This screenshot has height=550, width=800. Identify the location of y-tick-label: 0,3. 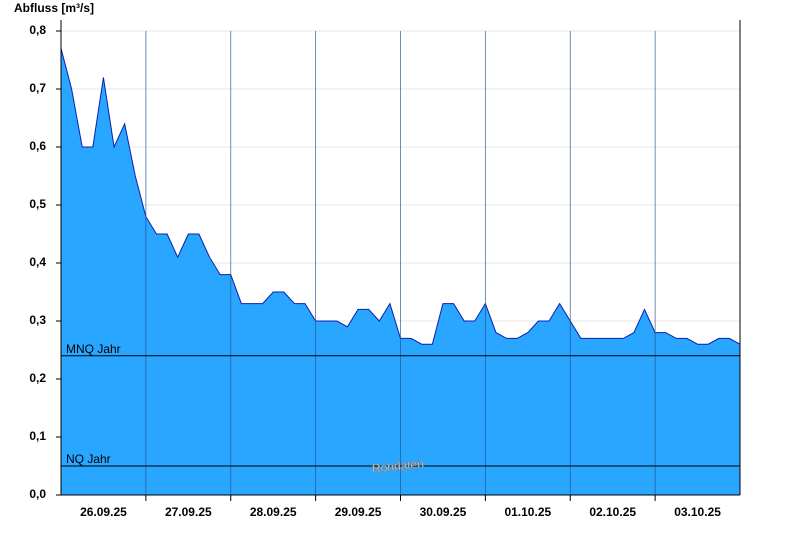
(37, 320).